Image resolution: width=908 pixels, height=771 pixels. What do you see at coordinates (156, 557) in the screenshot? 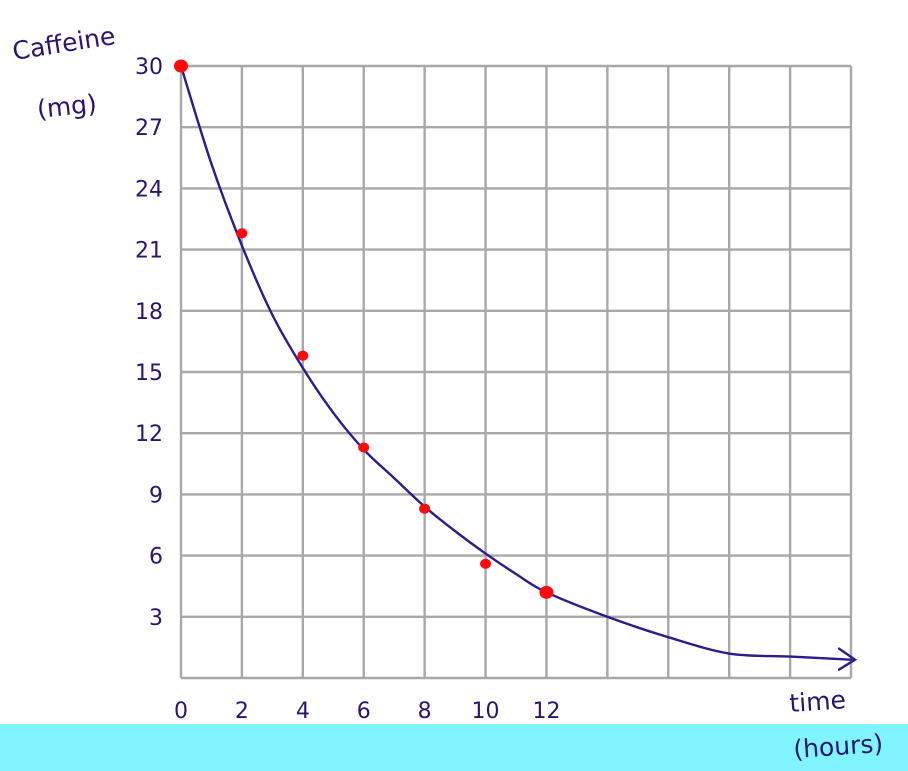
I see `y-tick-label: 6` at bounding box center [156, 557].